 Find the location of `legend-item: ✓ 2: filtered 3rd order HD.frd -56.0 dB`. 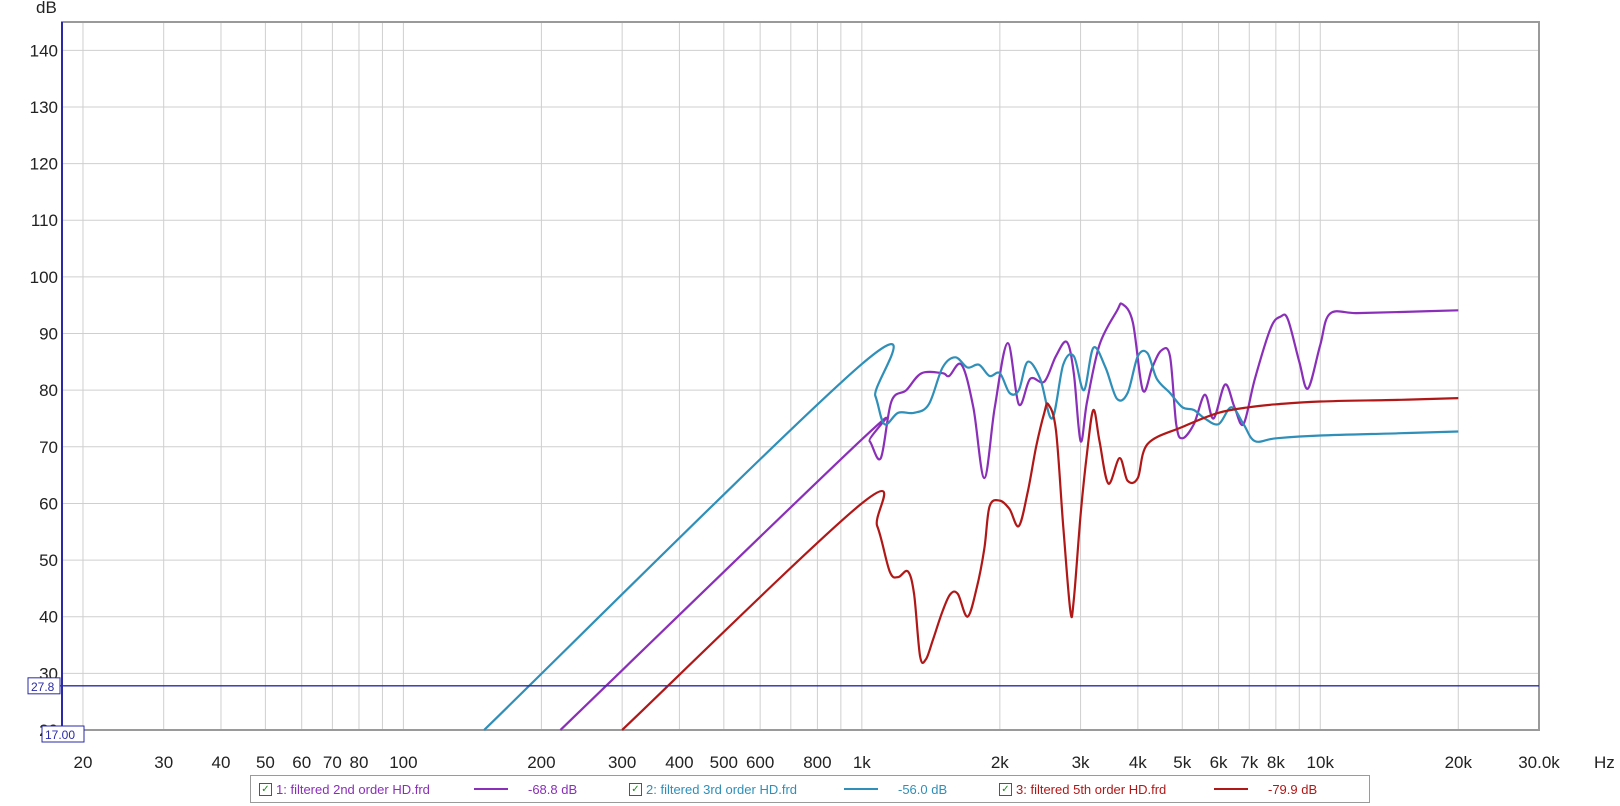

legend-item: ✓ 2: filtered 3rd order HD.frd -56.0 dB is located at coordinates (806, 789).